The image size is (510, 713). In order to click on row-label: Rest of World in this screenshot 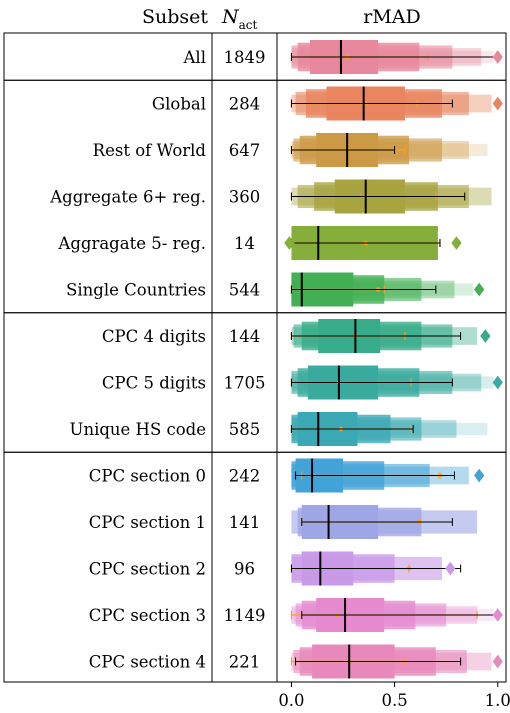, I will do `click(150, 150)`.